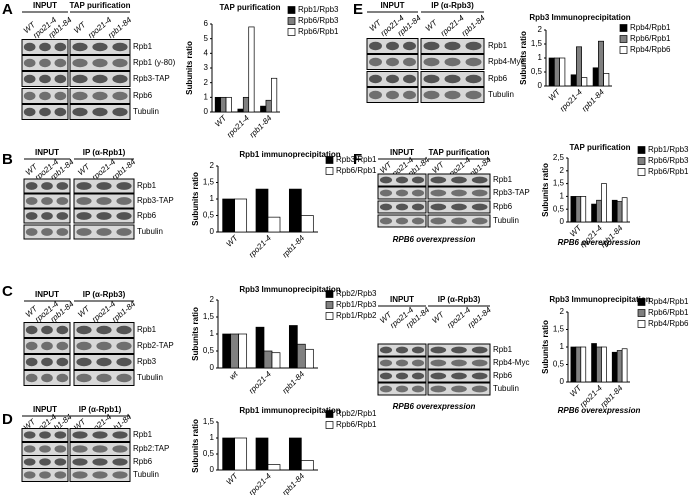  I want to click on y-tick-label: 1,5, so click(209, 421).